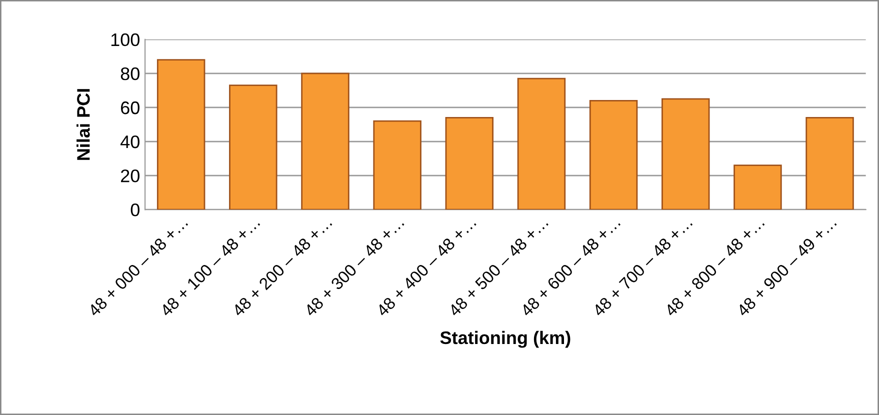 The image size is (879, 415). Describe the element at coordinates (135, 210) in the screenshot. I see `y-tick-label: 0` at that location.